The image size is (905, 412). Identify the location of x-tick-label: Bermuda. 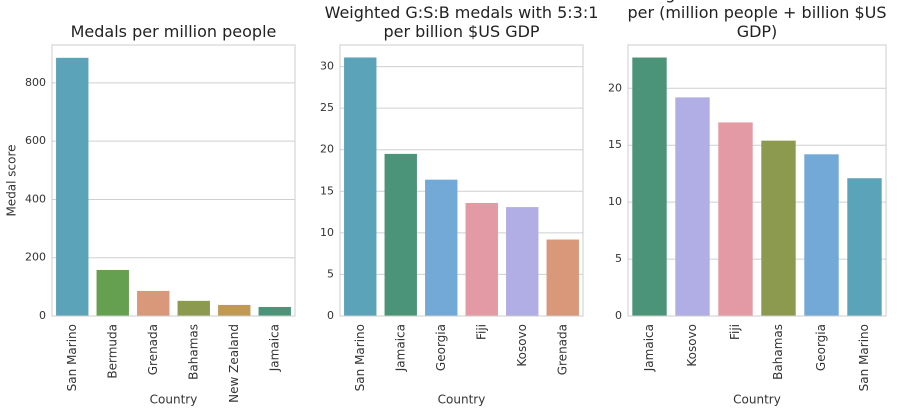
(112, 351).